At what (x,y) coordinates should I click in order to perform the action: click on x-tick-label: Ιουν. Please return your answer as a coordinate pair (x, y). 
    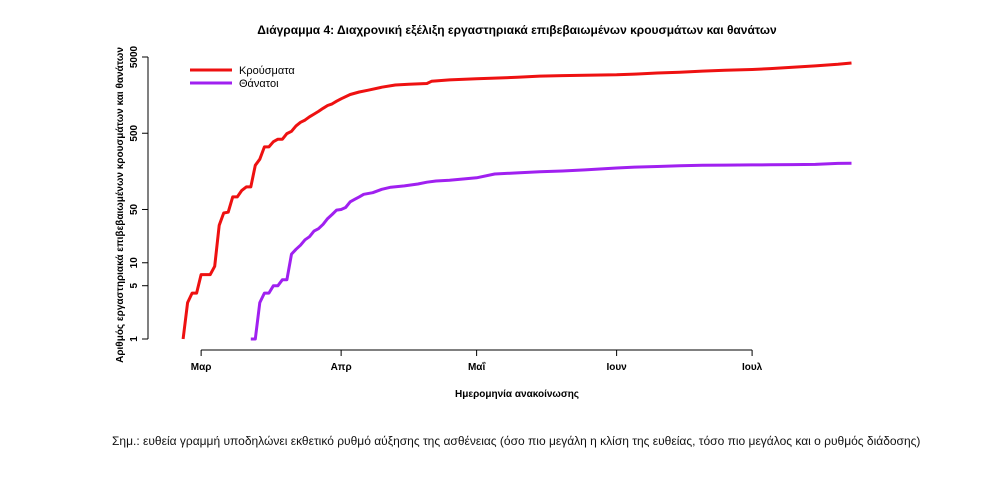
    Looking at the image, I should click on (616, 367).